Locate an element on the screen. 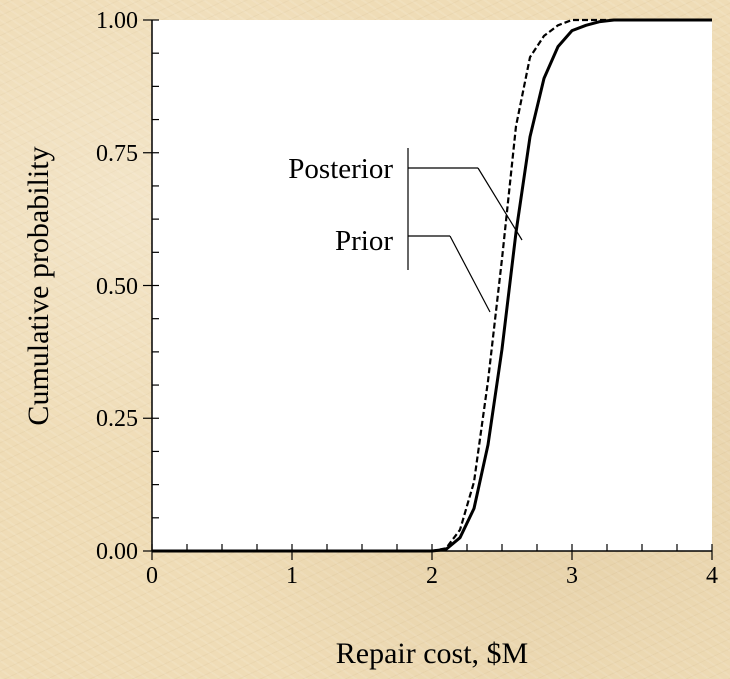 The width and height of the screenshot is (730, 679). annotation-leaders is located at coordinates (465, 230).